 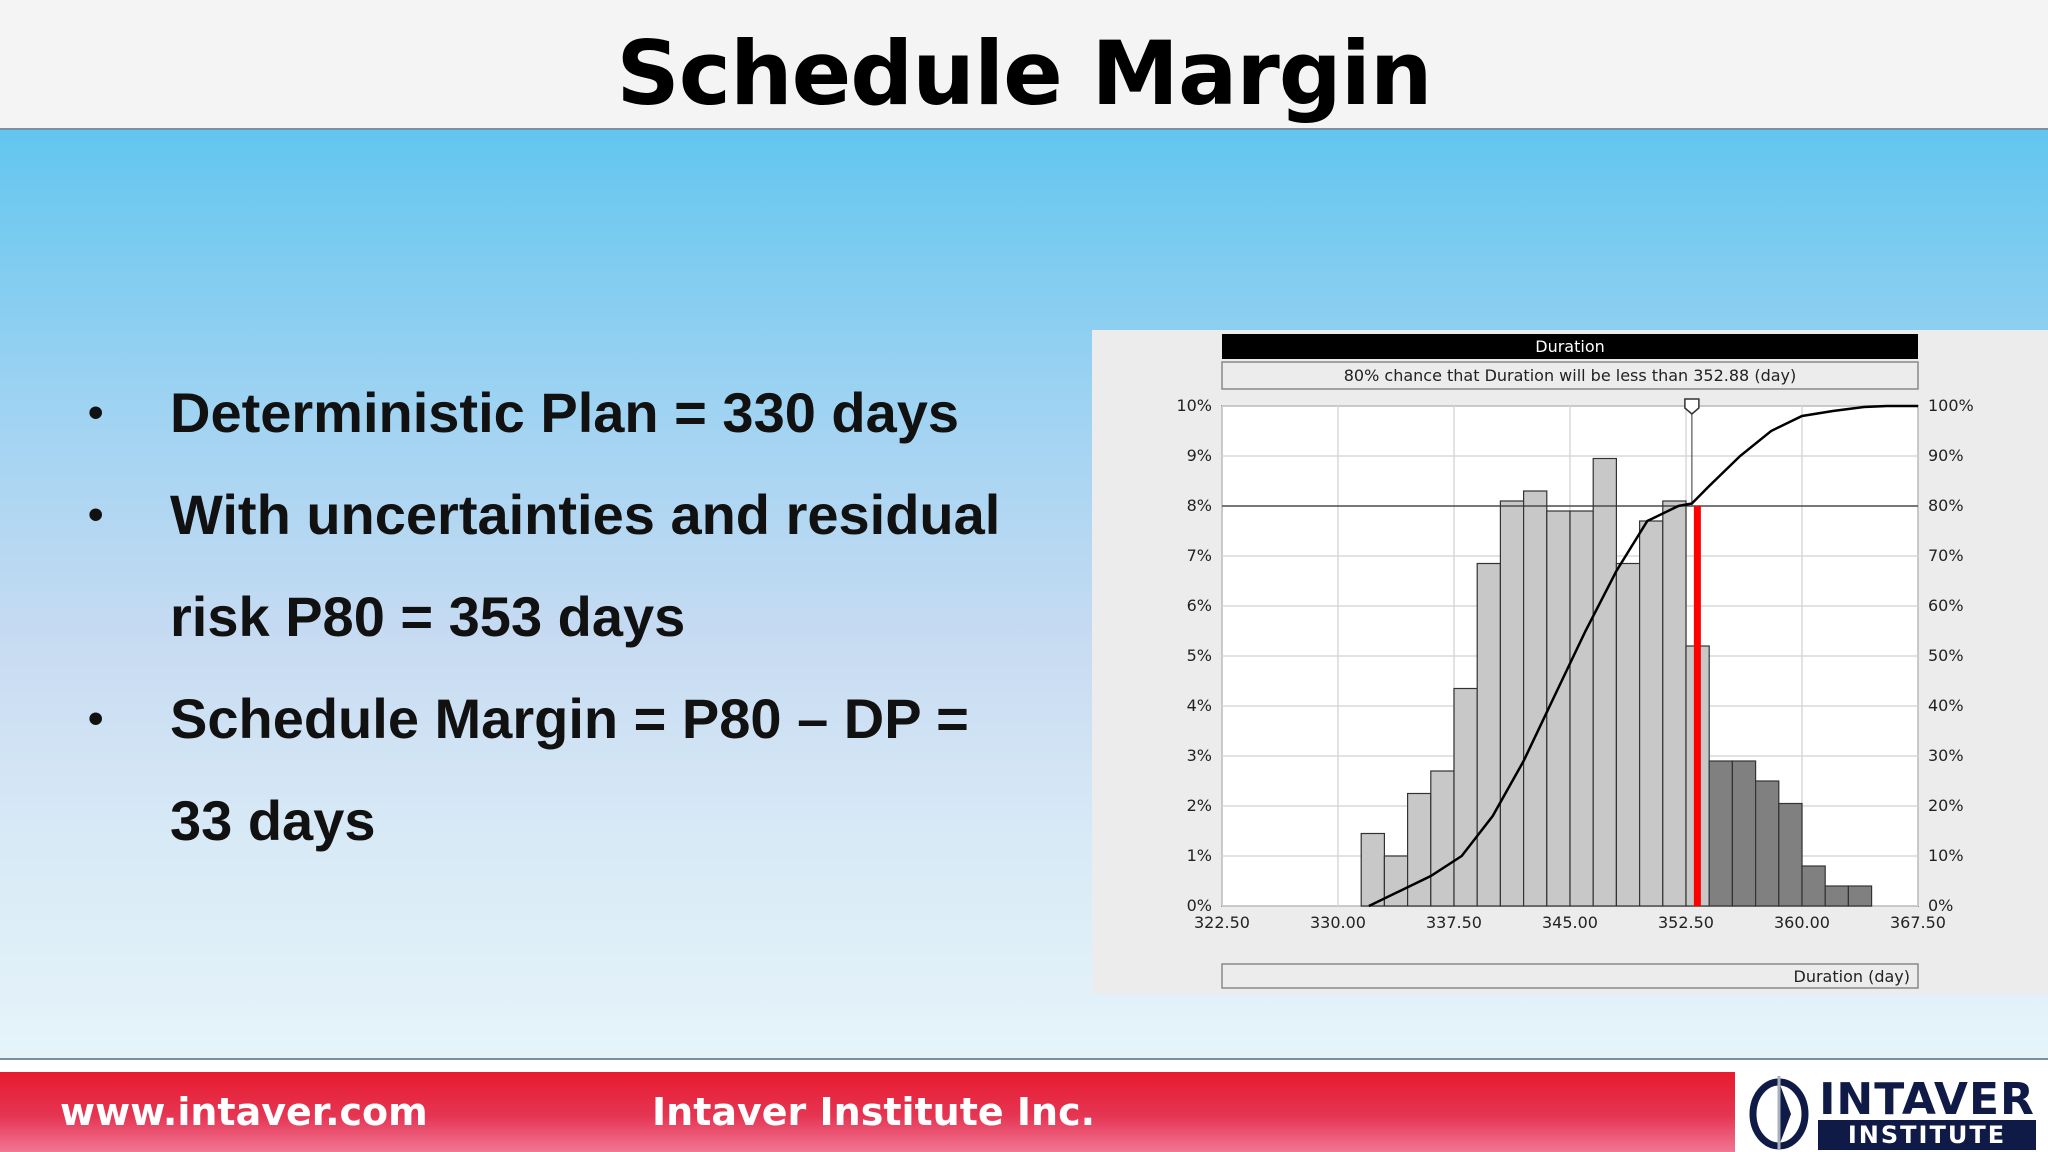 I want to click on bar-layer, so click(x=1616, y=682).